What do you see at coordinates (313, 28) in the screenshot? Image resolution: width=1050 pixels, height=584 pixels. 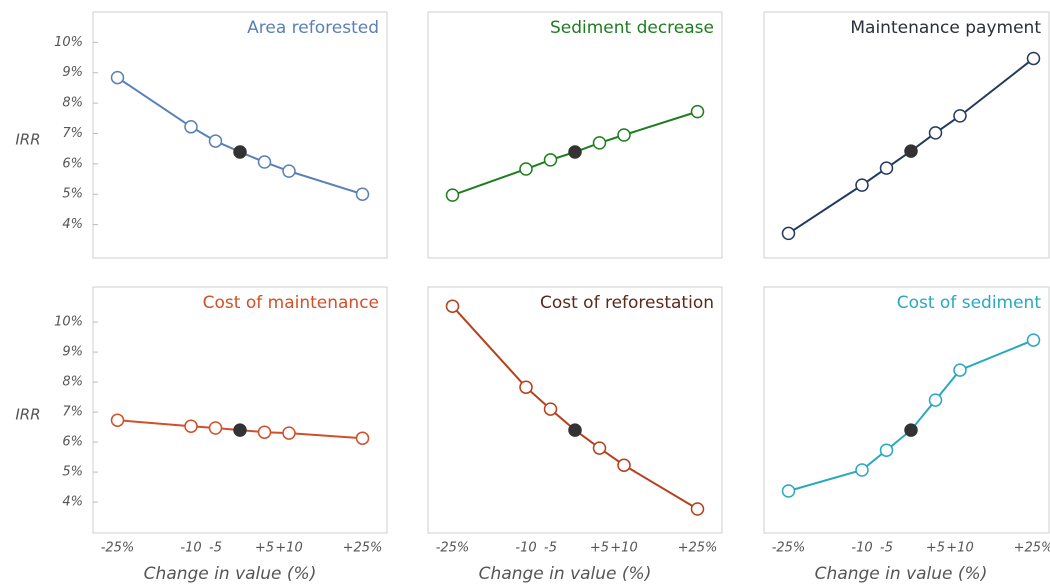 I see `panel-title: Area reforested` at bounding box center [313, 28].